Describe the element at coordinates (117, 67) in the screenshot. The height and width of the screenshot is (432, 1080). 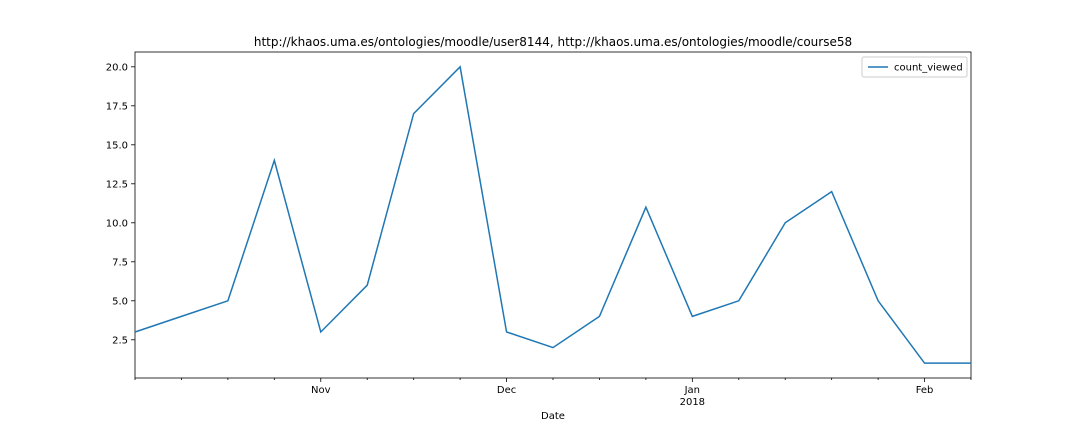
I see `y-tick-label: 20.0` at that location.